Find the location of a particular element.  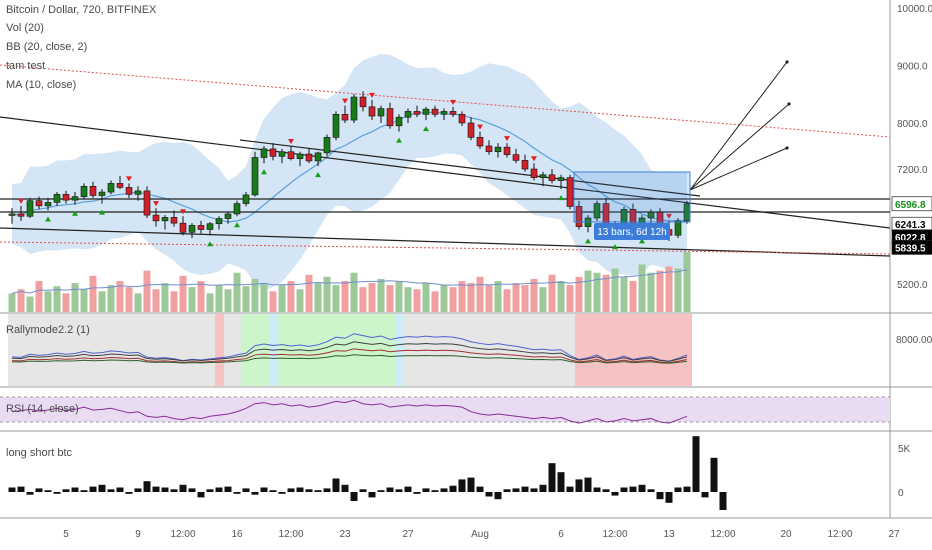

ls-axis-tick-0: 0 is located at coordinates (901, 493).